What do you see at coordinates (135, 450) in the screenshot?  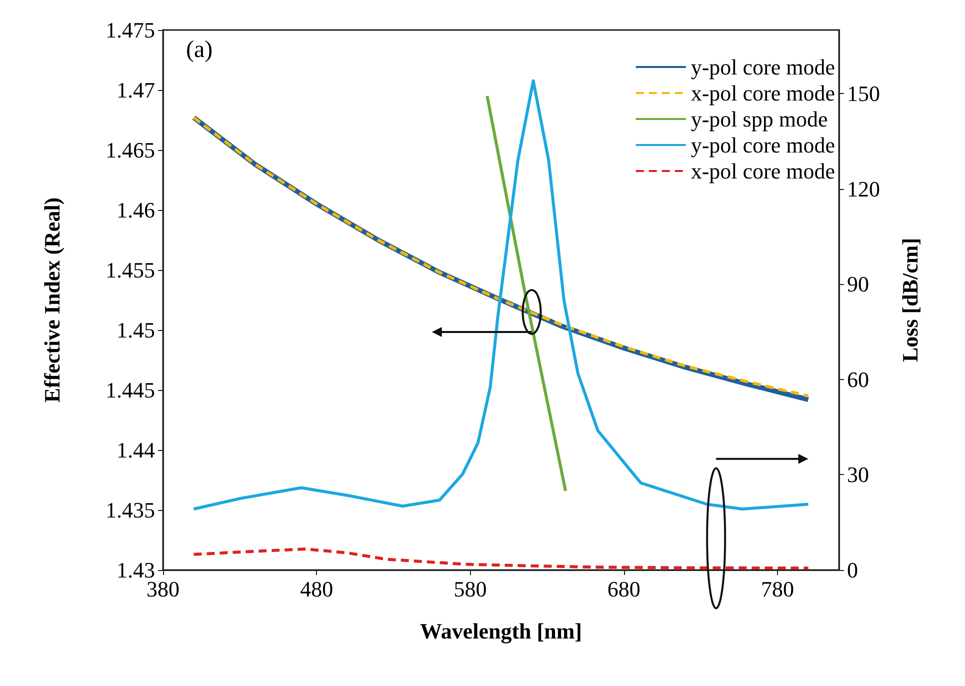 I see `y-tick-label: 1.44` at bounding box center [135, 450].